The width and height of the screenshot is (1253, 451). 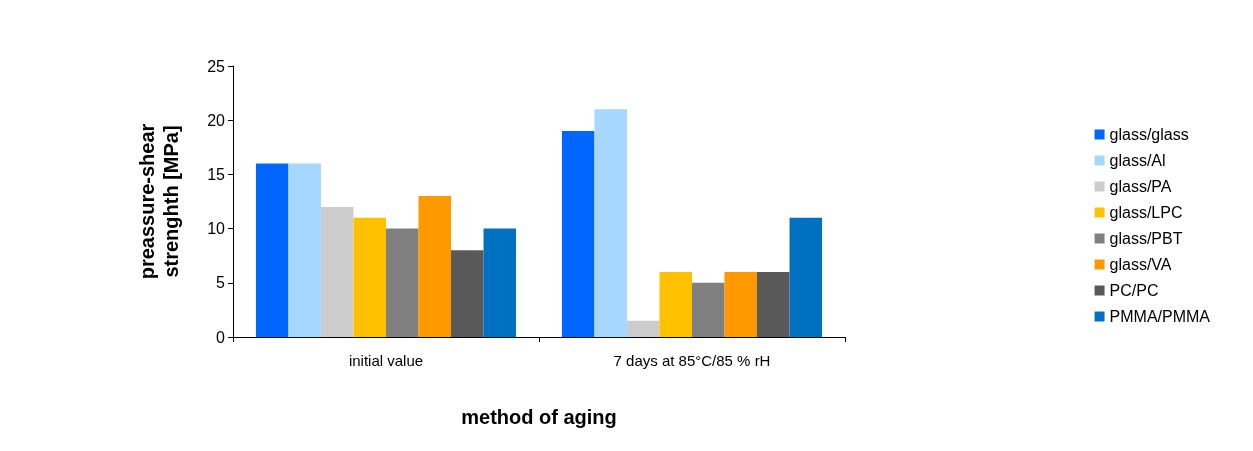 I want to click on legend-label: glass/Al, so click(x=1137, y=160).